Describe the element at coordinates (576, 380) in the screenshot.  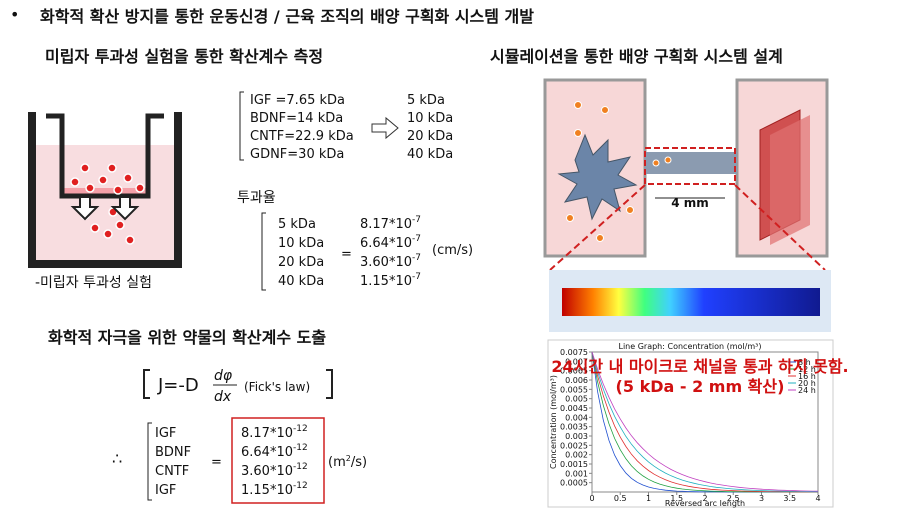
I see `y-tick-label: 0.006` at that location.